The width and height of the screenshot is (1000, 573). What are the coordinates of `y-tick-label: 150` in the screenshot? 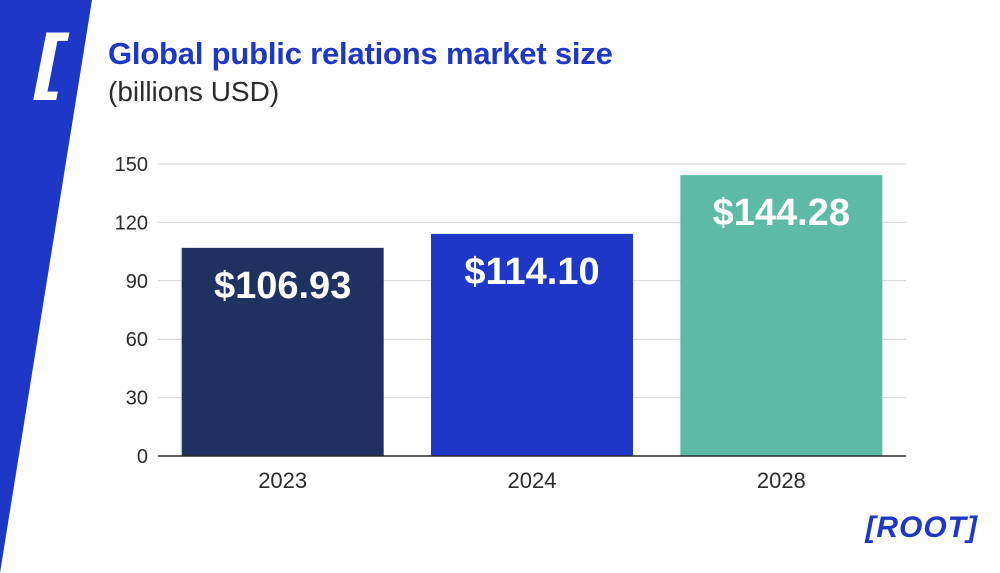 It's located at (131, 165).